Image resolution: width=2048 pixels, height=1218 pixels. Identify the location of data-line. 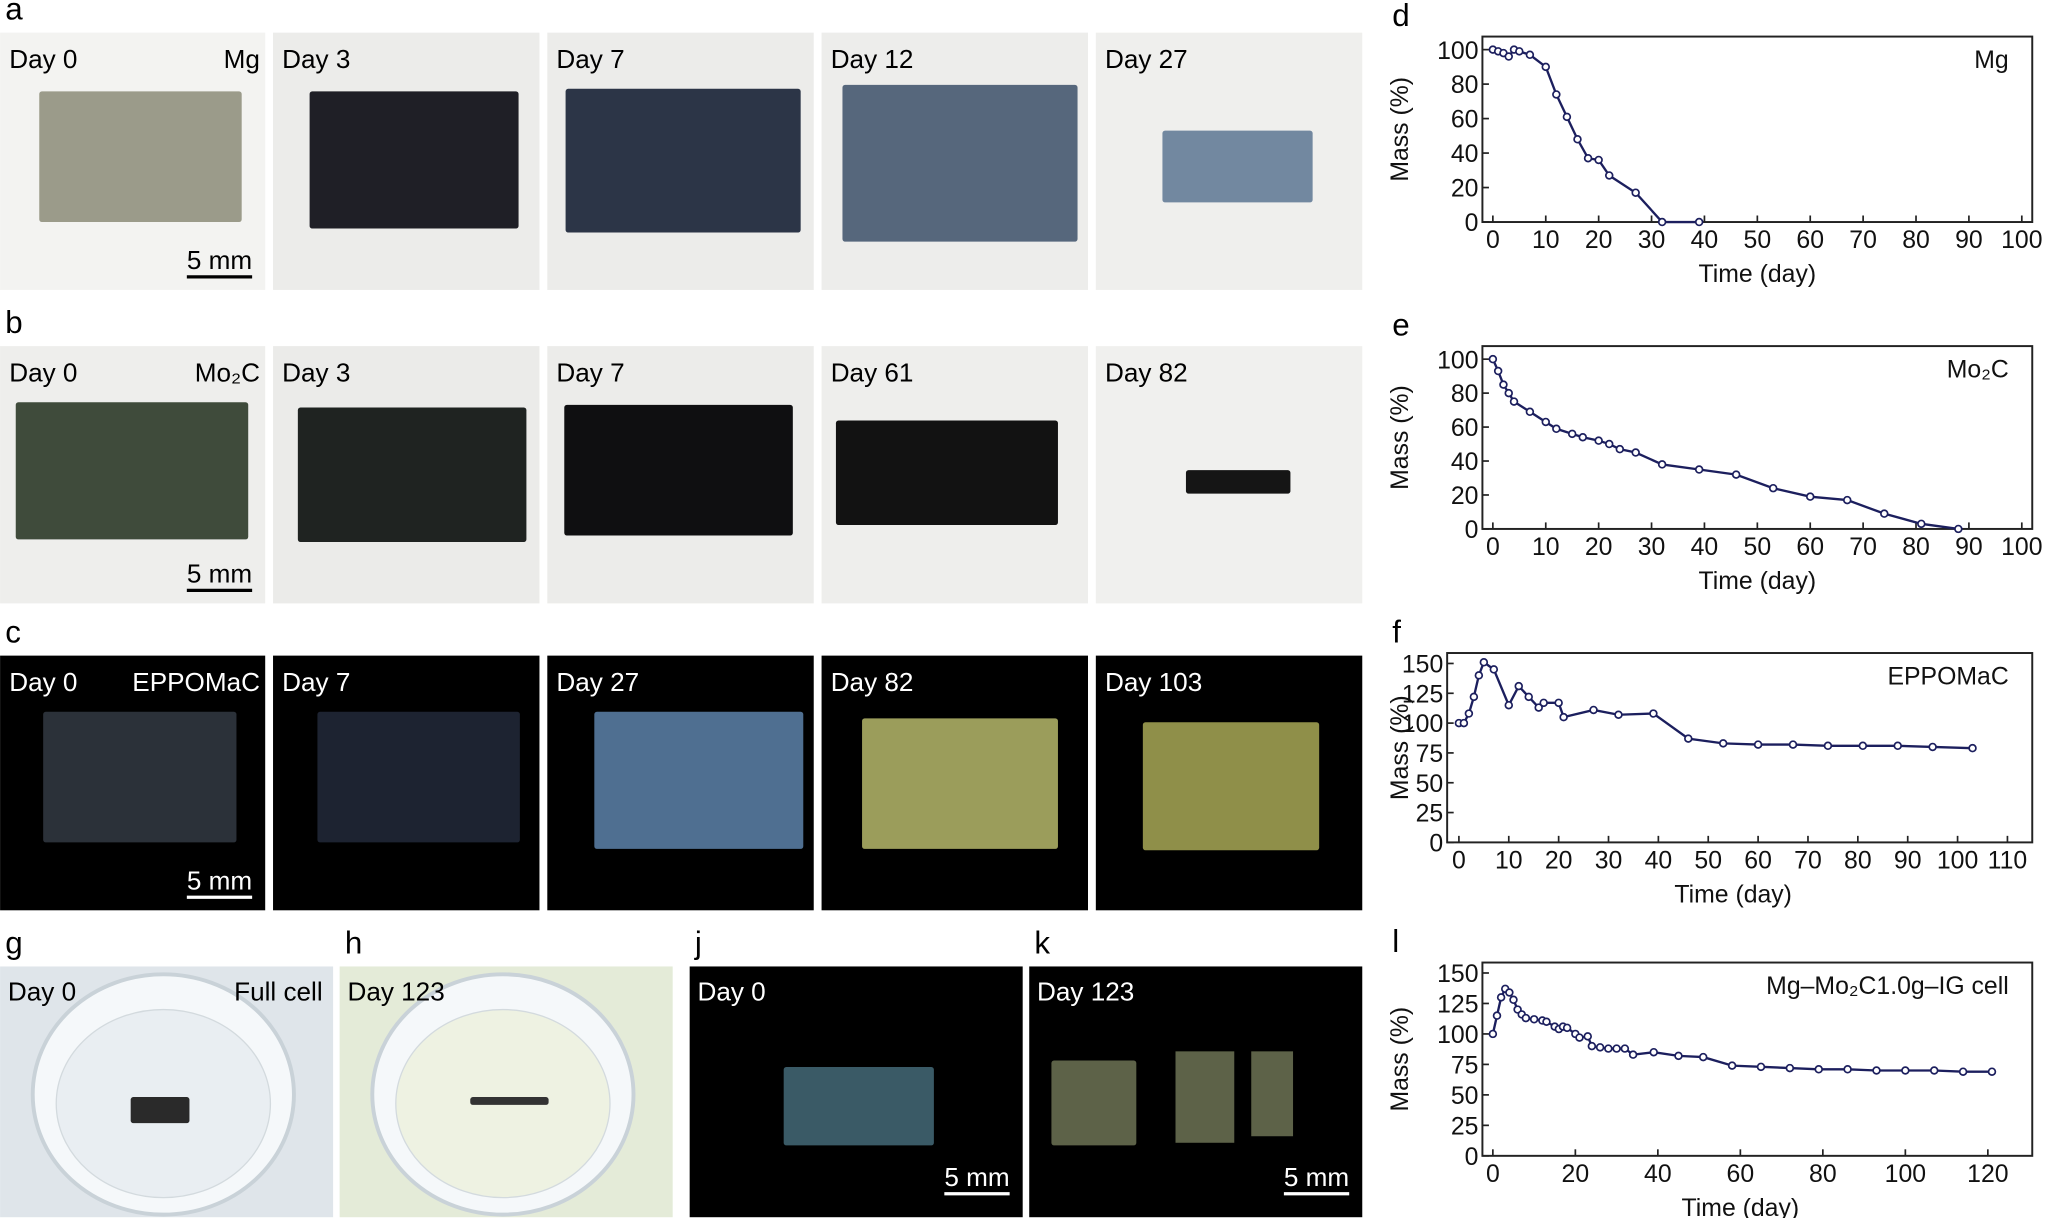
(1725, 444).